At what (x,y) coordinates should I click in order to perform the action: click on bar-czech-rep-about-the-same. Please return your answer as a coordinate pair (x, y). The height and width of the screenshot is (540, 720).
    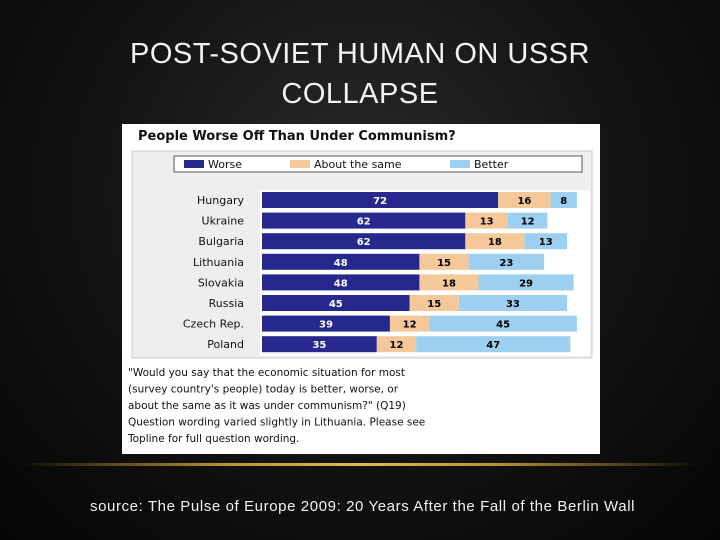
    Looking at the image, I should click on (409, 323).